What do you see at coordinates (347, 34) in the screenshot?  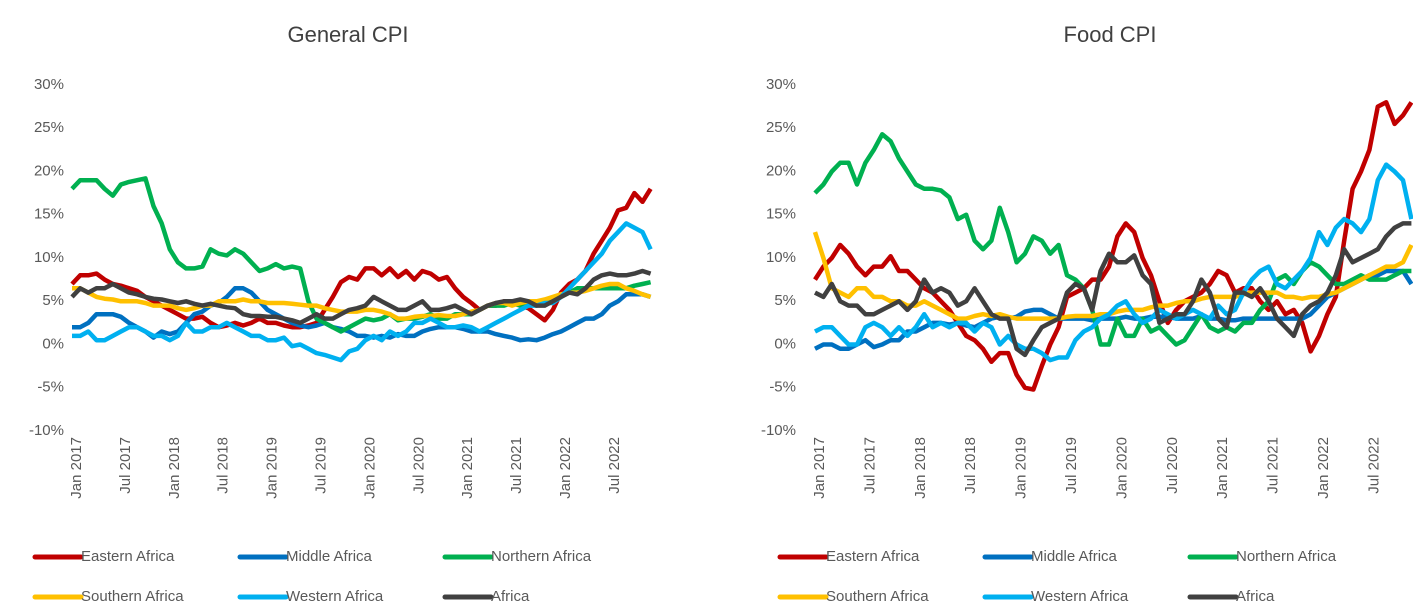 I see `chart-title: General CPI` at bounding box center [347, 34].